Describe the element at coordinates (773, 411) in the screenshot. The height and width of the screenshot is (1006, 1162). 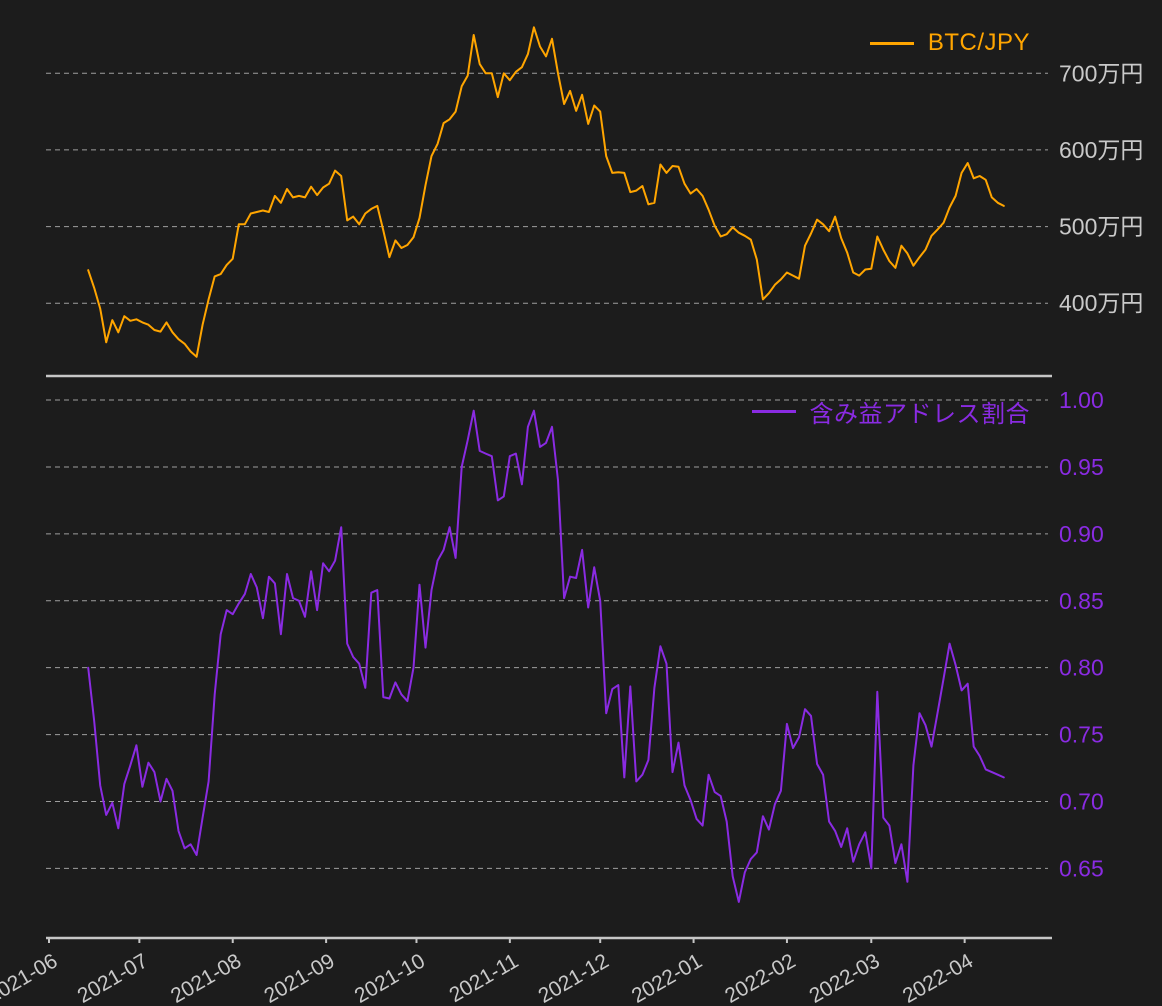
I see `profit-address-ratio-line-swatch` at that location.